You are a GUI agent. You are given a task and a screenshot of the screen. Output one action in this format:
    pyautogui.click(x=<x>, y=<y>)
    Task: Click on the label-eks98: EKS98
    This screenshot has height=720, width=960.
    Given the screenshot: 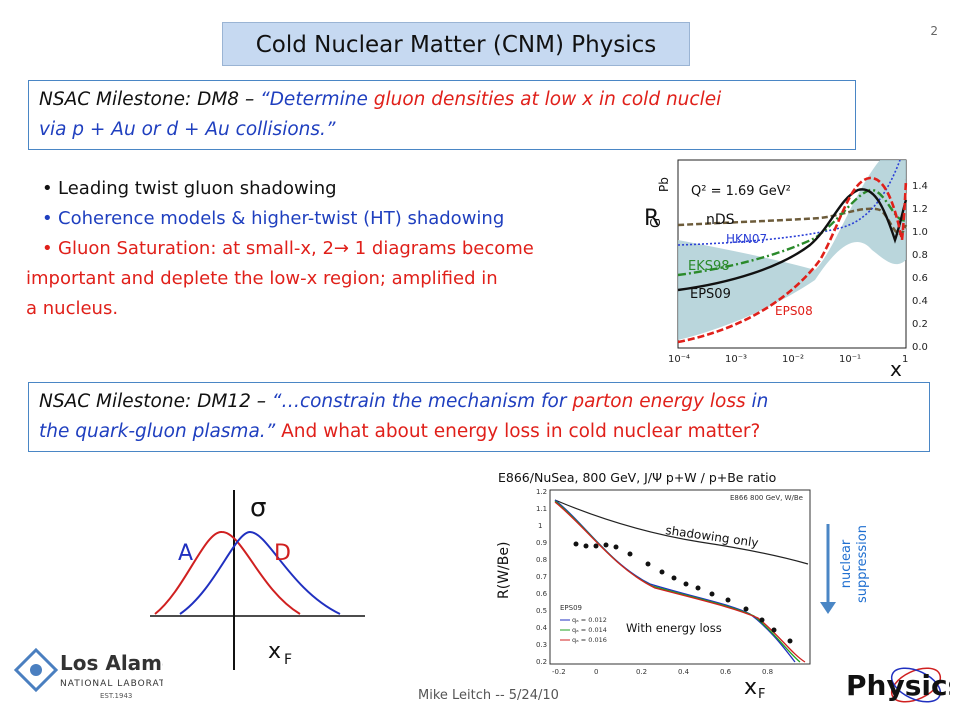 What is the action you would take?
    pyautogui.click(x=709, y=266)
    